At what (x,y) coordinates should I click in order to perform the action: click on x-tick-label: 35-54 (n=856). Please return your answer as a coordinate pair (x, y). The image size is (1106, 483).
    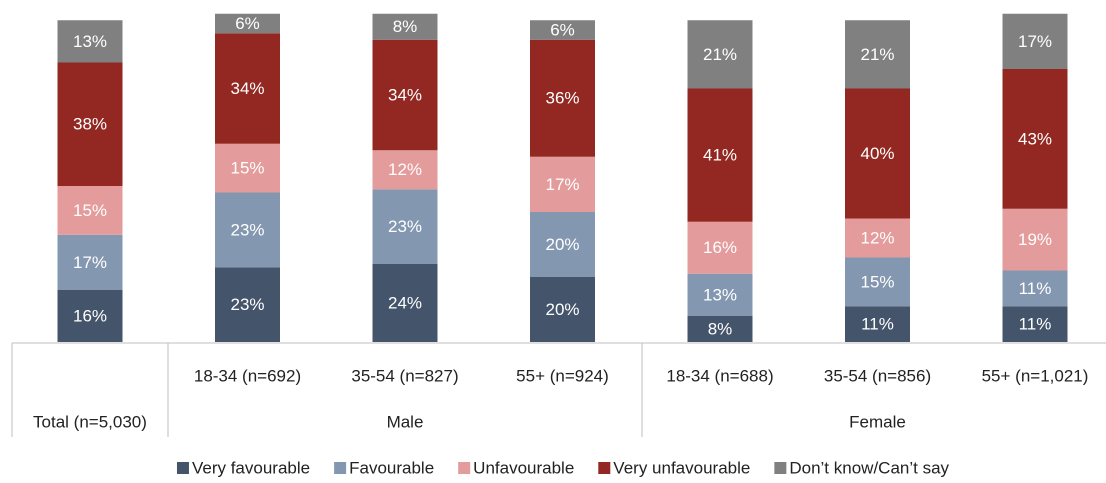
    Looking at the image, I should click on (877, 375).